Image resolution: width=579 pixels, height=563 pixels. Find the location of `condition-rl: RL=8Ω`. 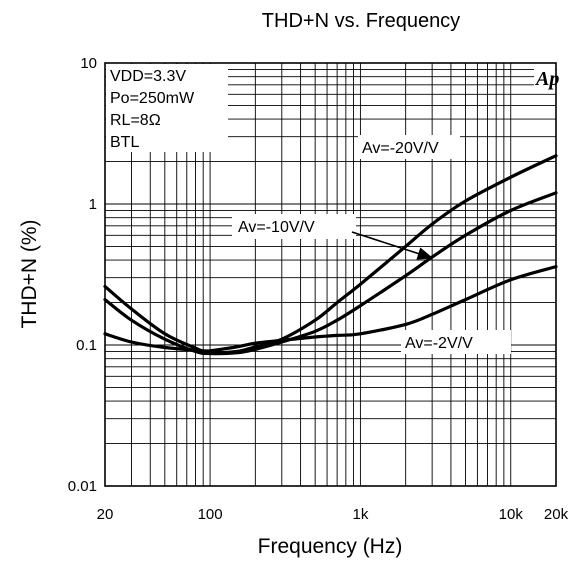

condition-rl: RL=8Ω is located at coordinates (135, 120).